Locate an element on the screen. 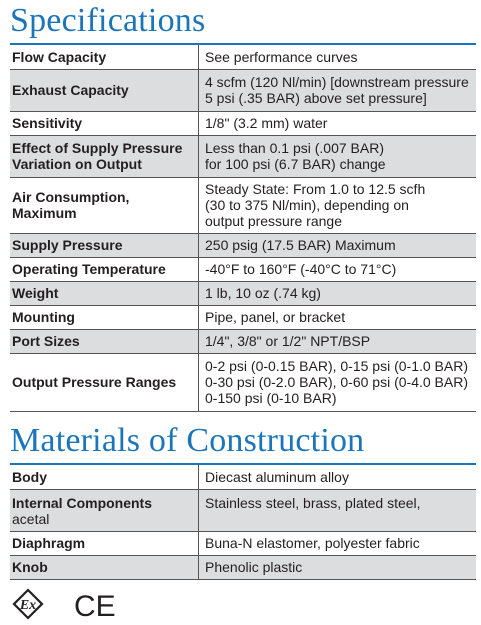 This screenshot has height=625, width=481. atex-ex-icon: Ex is located at coordinates (28, 604).